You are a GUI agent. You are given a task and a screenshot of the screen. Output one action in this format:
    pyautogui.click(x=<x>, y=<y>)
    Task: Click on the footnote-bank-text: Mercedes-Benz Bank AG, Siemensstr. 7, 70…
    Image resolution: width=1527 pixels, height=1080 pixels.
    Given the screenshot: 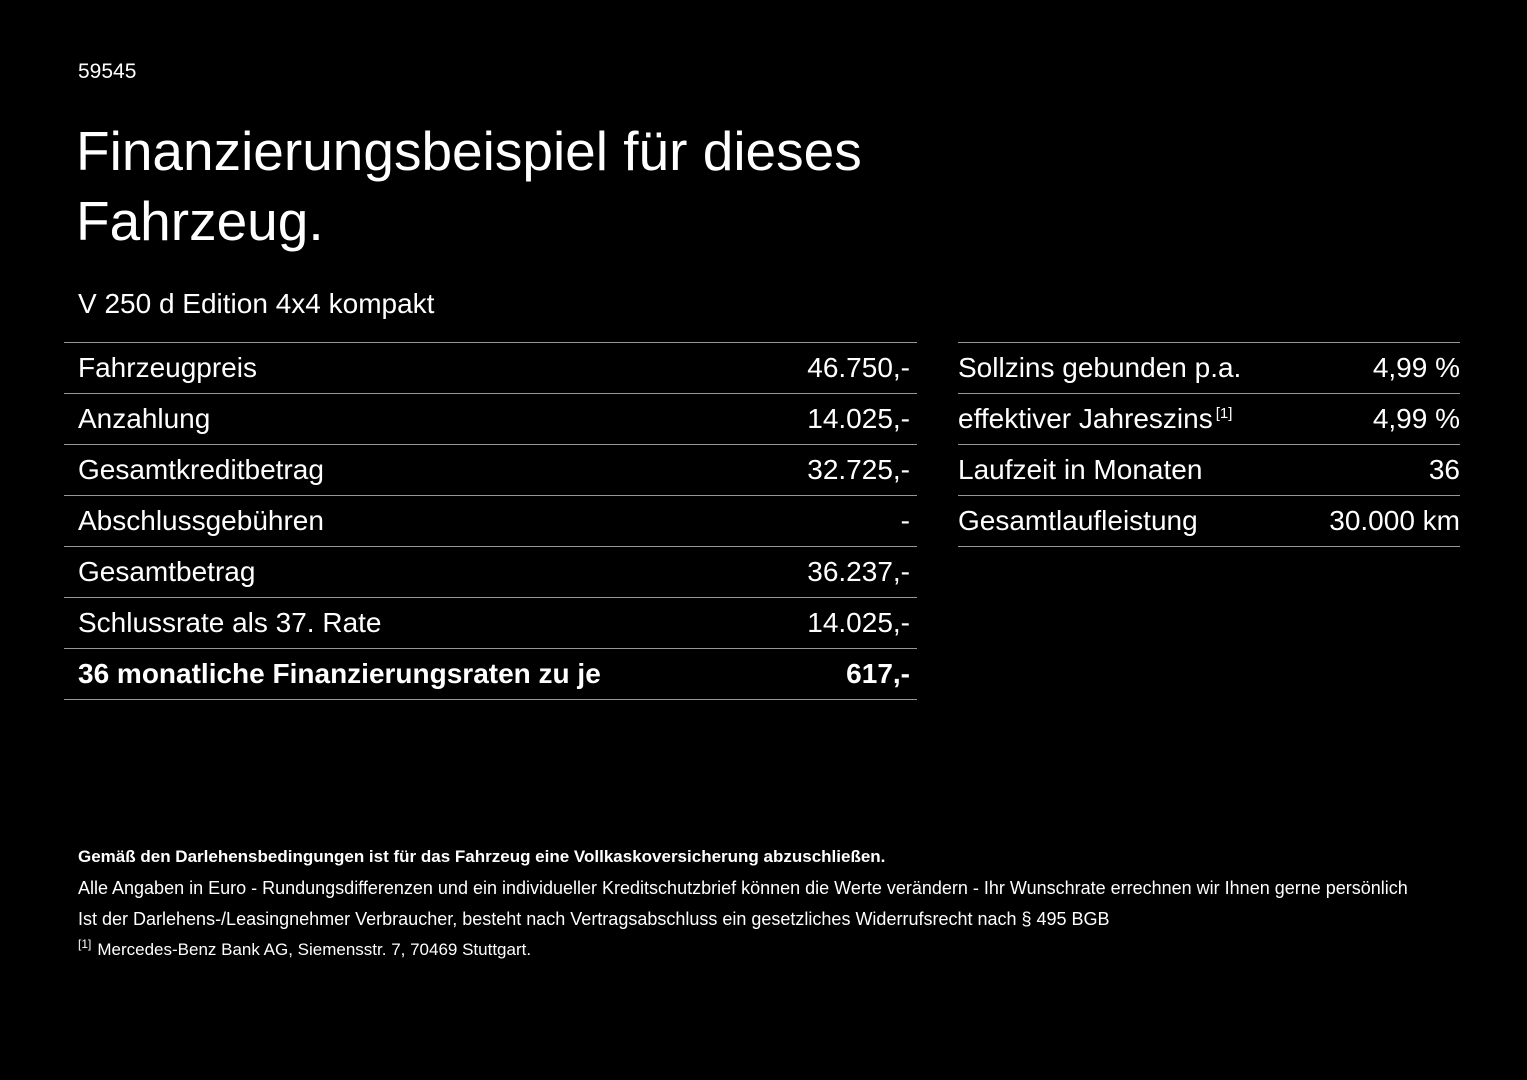 What is the action you would take?
    pyautogui.click(x=314, y=949)
    